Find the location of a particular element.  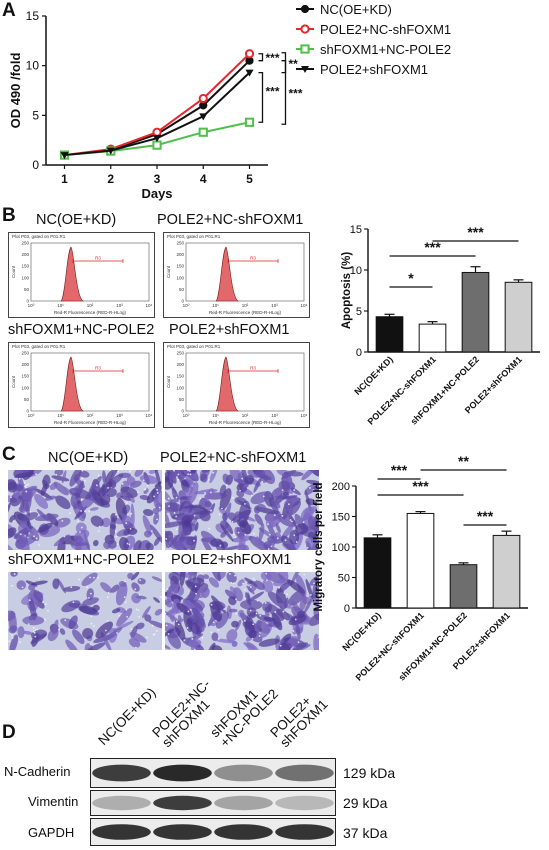

x-tick-label: NC(OE+KD) is located at coordinates (361, 631).